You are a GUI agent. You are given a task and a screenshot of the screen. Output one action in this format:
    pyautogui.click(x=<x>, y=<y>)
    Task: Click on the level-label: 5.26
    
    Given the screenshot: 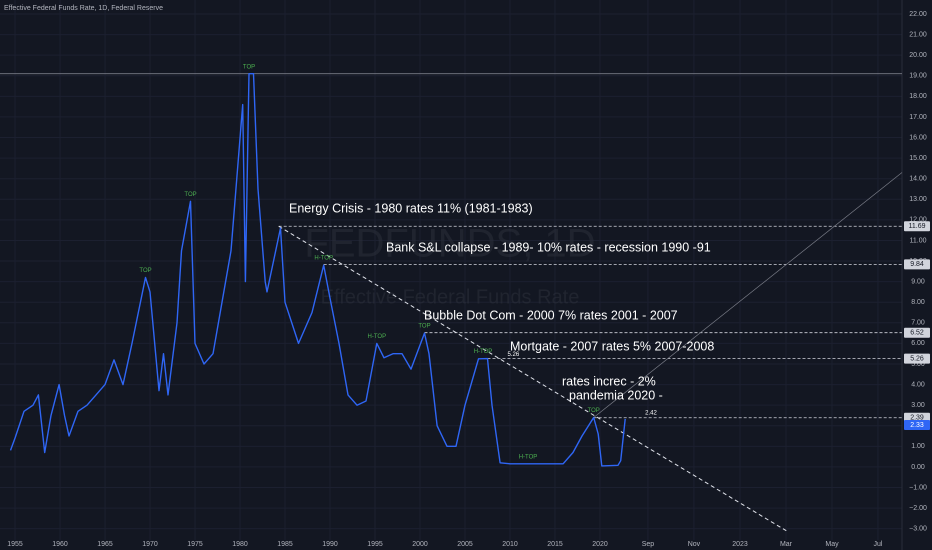 What is the action you would take?
    pyautogui.click(x=917, y=358)
    